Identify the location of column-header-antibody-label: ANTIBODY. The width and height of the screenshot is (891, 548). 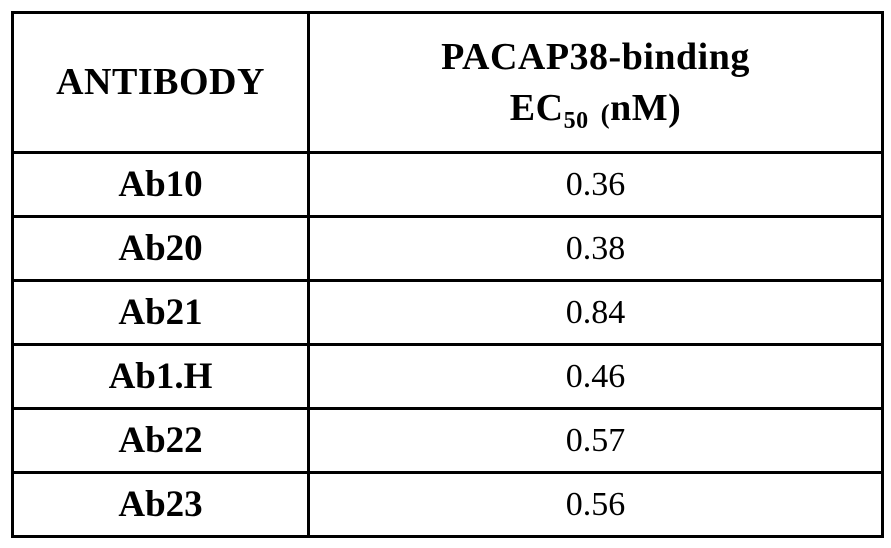
(160, 82).